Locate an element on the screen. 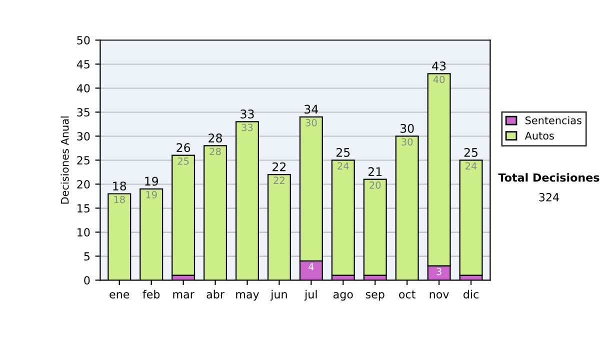  y-tick-label: 20 is located at coordinates (83, 184).